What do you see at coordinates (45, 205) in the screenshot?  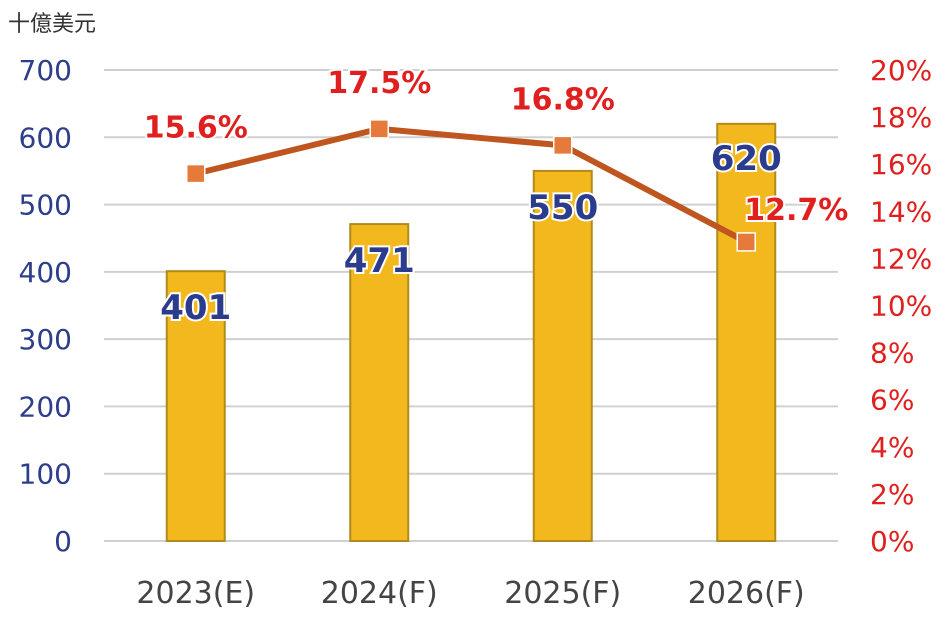 I see `y-left-tick-label: 500` at bounding box center [45, 205].